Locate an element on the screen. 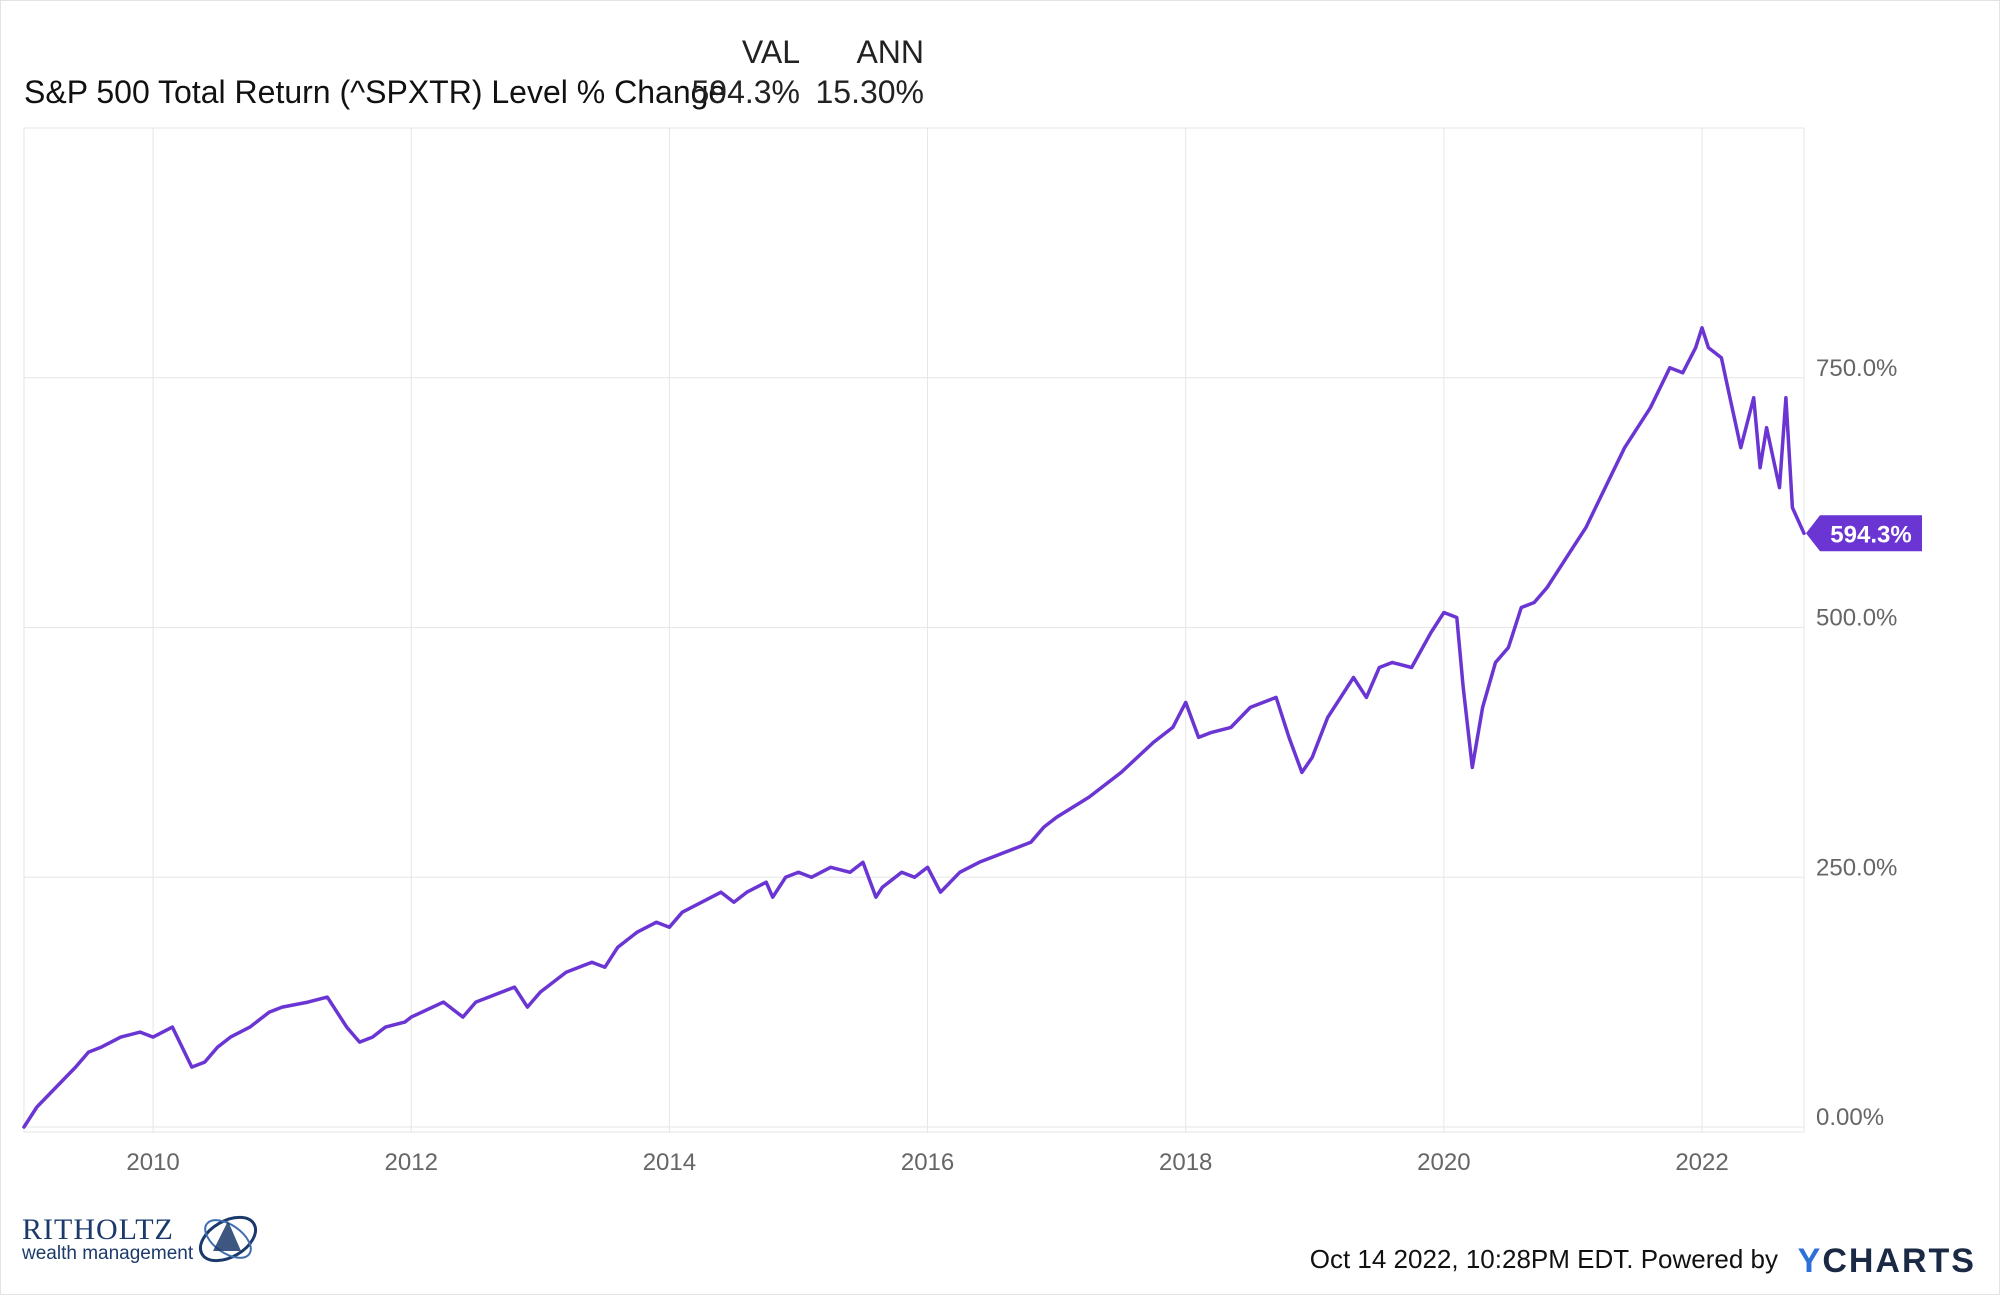  y-tick-label: 250.0% is located at coordinates (1856, 867).